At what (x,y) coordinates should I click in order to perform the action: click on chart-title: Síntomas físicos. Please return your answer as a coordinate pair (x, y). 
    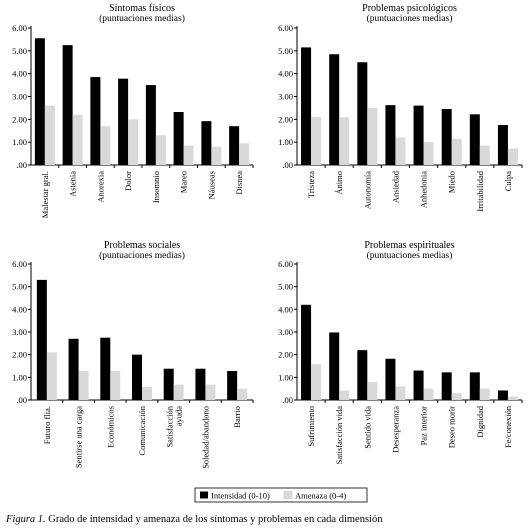
    Looking at the image, I should click on (142, 8).